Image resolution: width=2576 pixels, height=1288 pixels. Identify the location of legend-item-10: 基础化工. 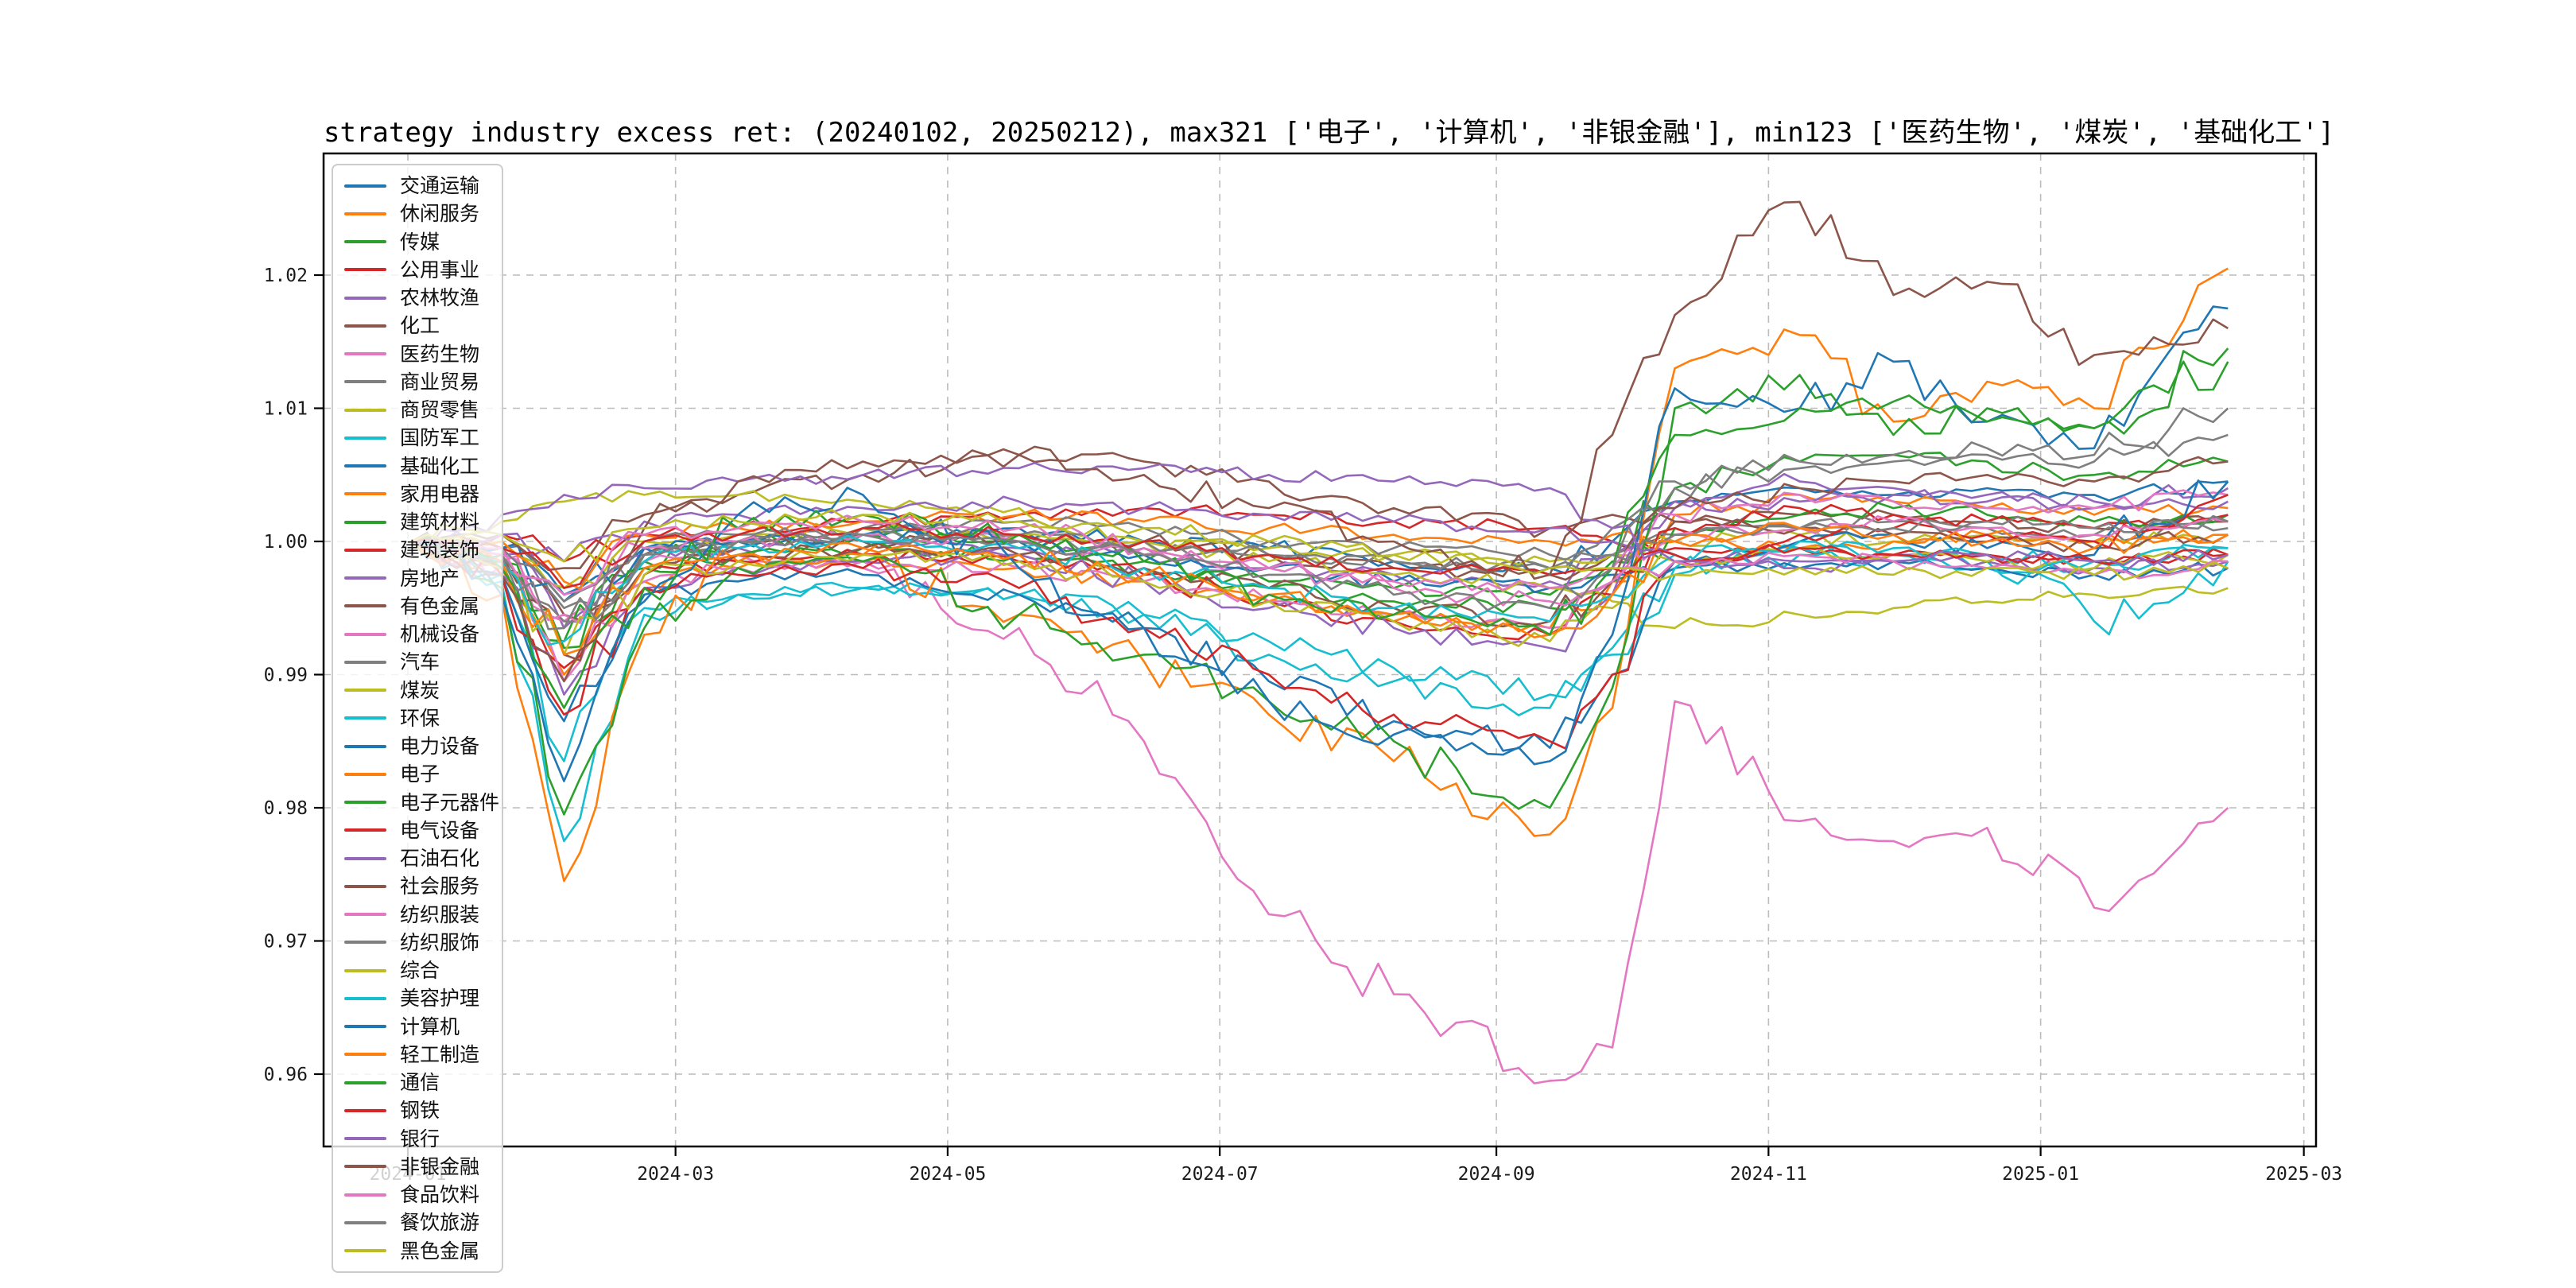
(420, 466).